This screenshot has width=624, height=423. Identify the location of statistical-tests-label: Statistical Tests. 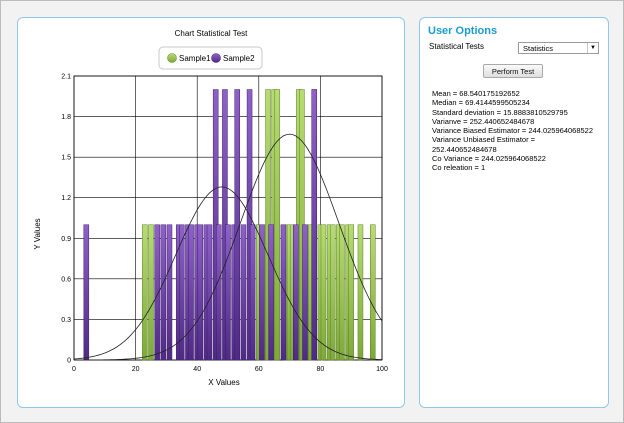
(456, 46).